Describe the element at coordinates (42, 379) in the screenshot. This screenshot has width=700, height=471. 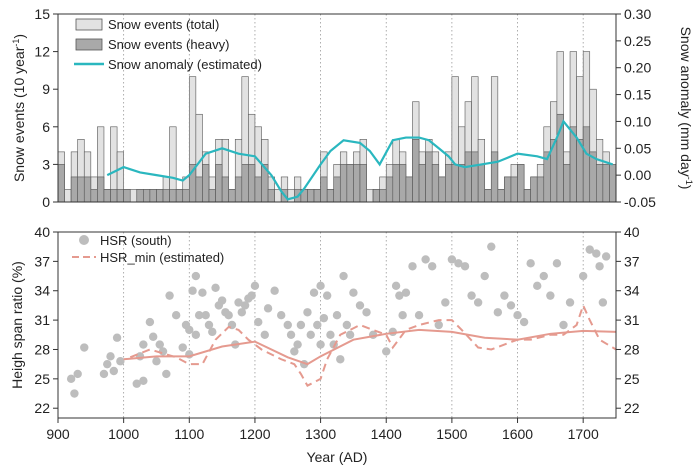
I see `bottom-left-tick-label-25: 25` at that location.